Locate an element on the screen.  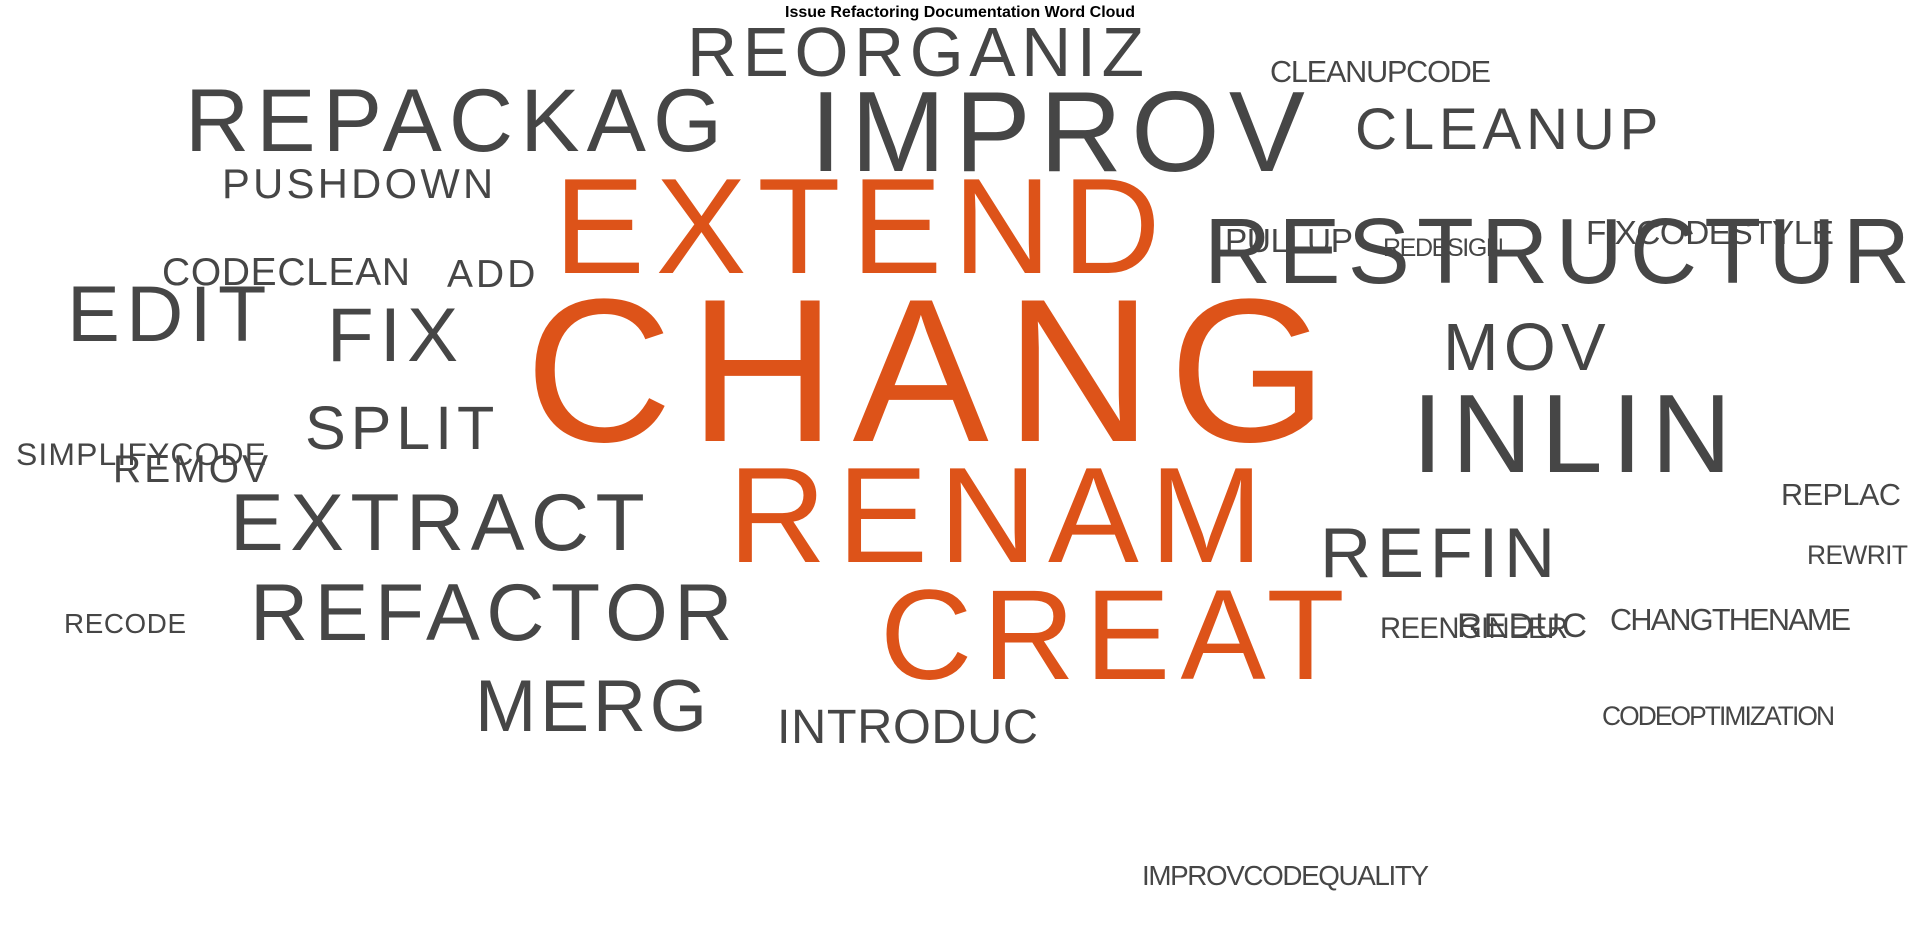
word-mov: MOV is located at coordinates (1527, 348).